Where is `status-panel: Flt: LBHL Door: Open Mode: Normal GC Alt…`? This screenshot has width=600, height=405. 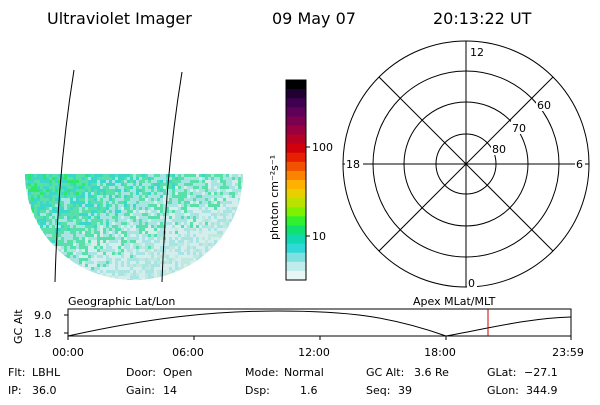 status-panel: Flt: LBHL Door: Open Mode: Normal GC Alt… is located at coordinates (283, 381).